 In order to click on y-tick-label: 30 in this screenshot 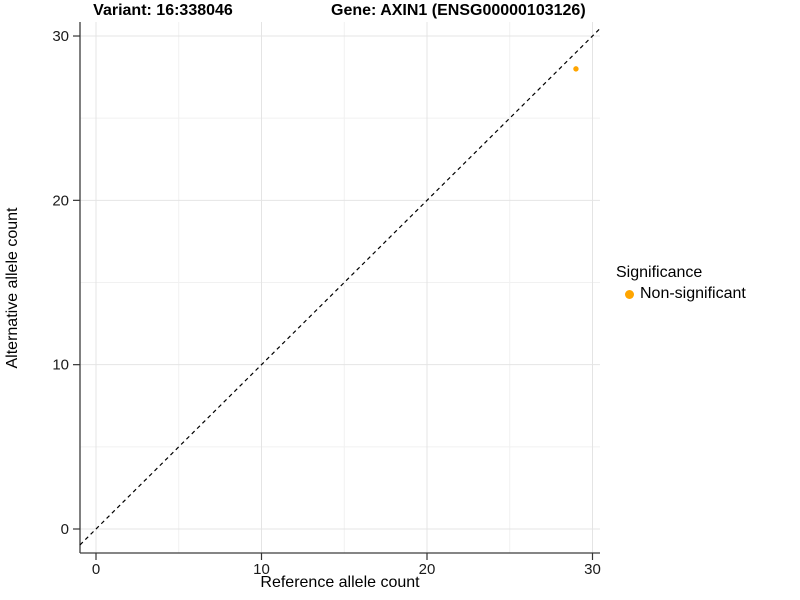, I will do `click(60, 36)`.